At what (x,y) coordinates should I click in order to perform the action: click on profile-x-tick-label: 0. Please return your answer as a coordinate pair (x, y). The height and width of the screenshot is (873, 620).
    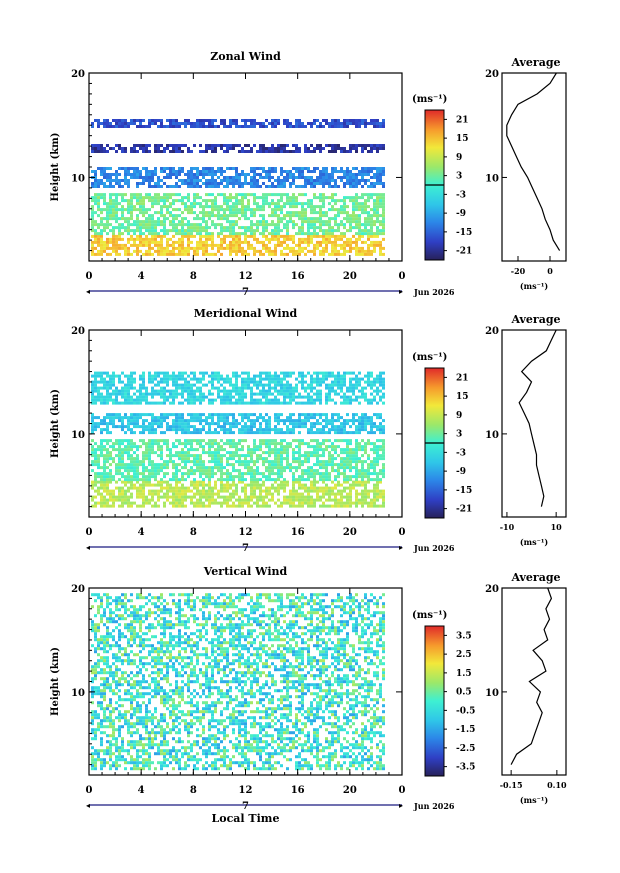
    Looking at the image, I should click on (550, 271).